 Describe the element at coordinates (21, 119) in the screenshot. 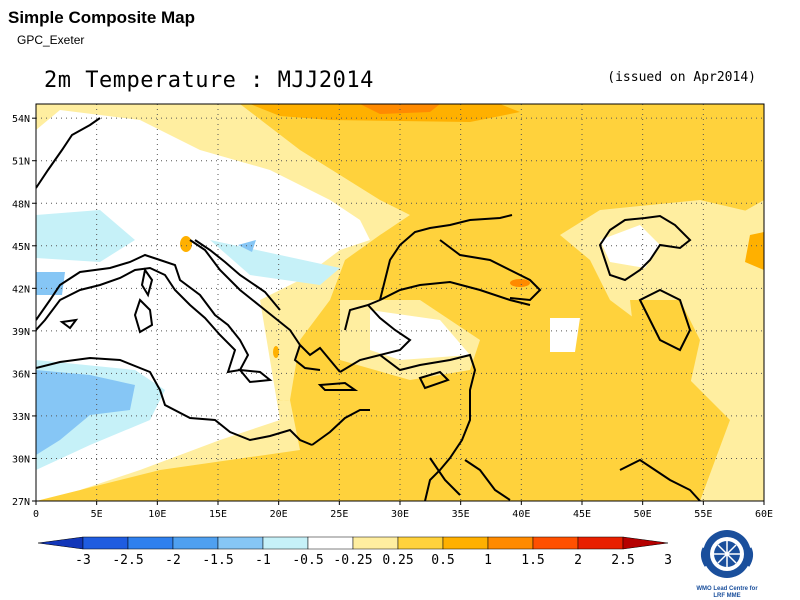

I see `lat-tick-label: 54N` at that location.